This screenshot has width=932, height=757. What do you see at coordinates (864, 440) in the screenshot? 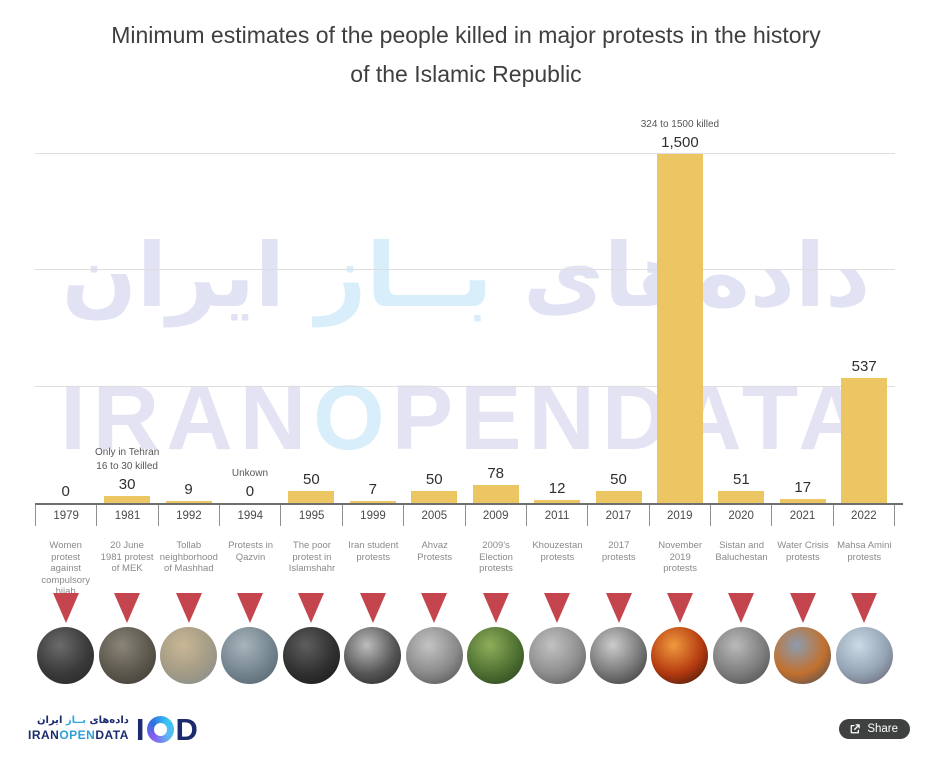
I see `bar-2022` at bounding box center [864, 440].